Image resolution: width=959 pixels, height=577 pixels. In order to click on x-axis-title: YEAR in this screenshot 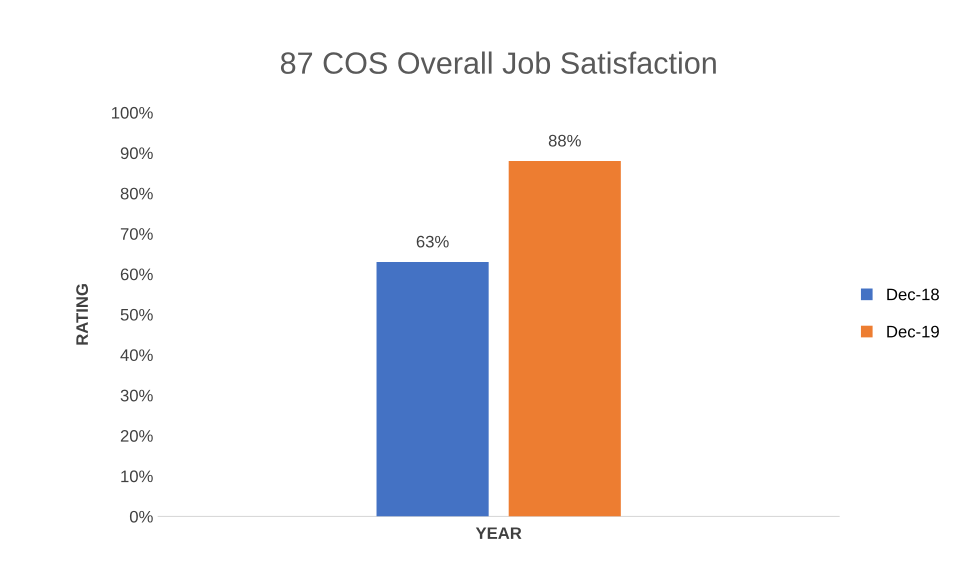, I will do `click(499, 533)`.